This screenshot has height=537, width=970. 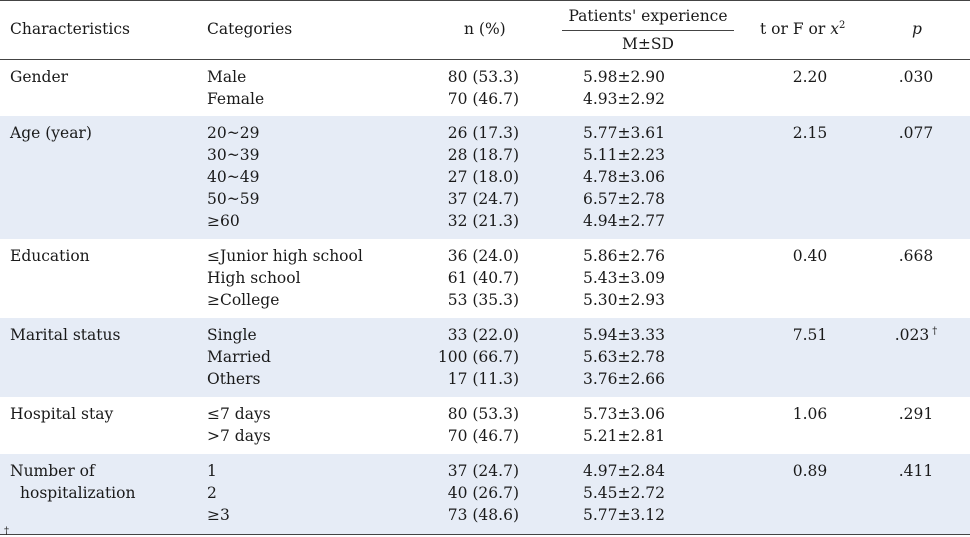 What do you see at coordinates (51, 133) in the screenshot?
I see `characteristic-label: Age (year)` at bounding box center [51, 133].